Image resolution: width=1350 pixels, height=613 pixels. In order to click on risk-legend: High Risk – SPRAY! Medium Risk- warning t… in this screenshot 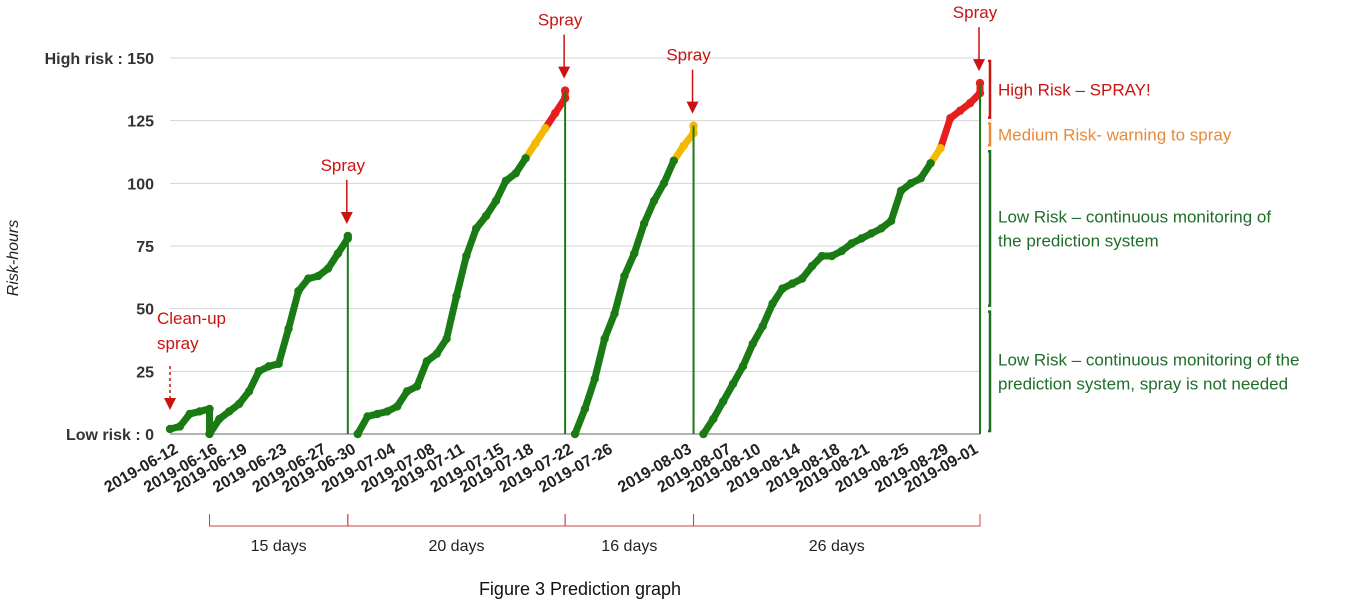, I will do `click(1143, 246)`.